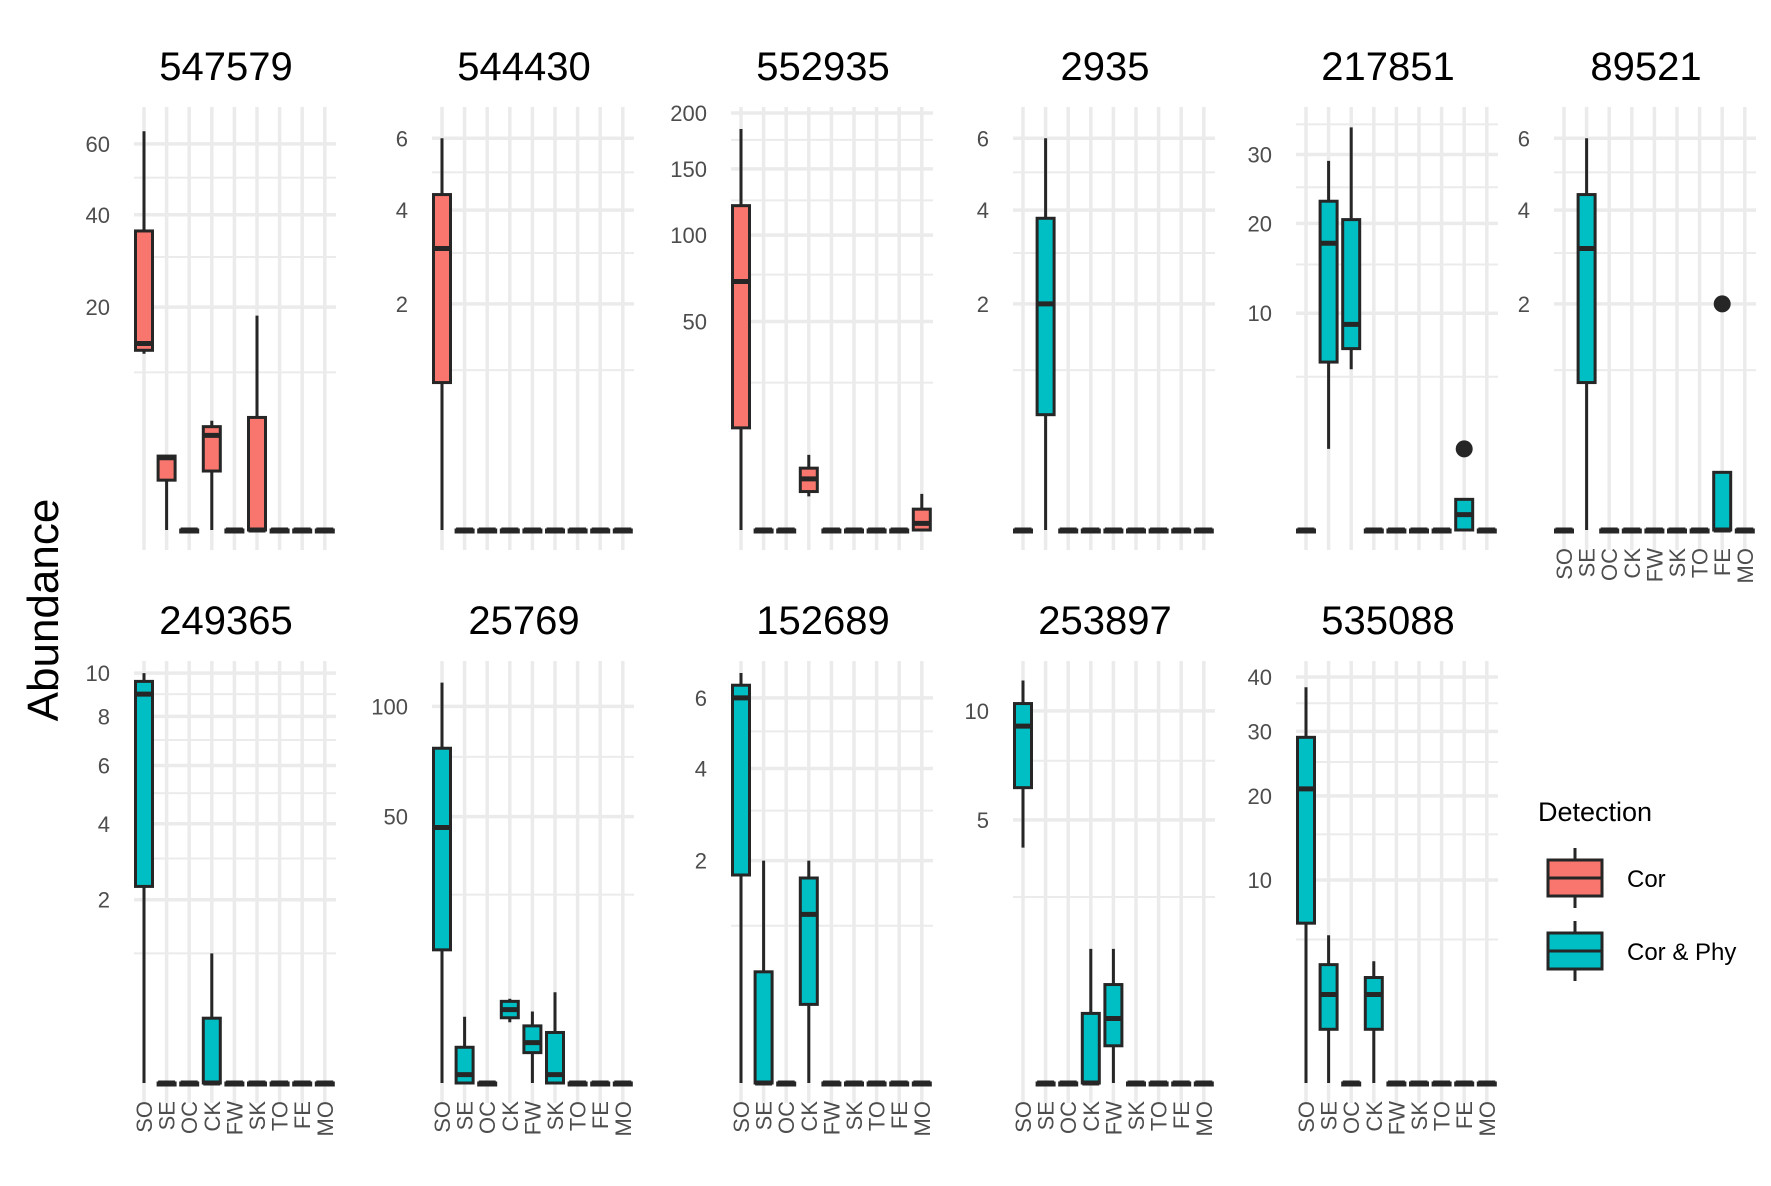  I want to click on y-tick-label: 100, so click(688, 235).